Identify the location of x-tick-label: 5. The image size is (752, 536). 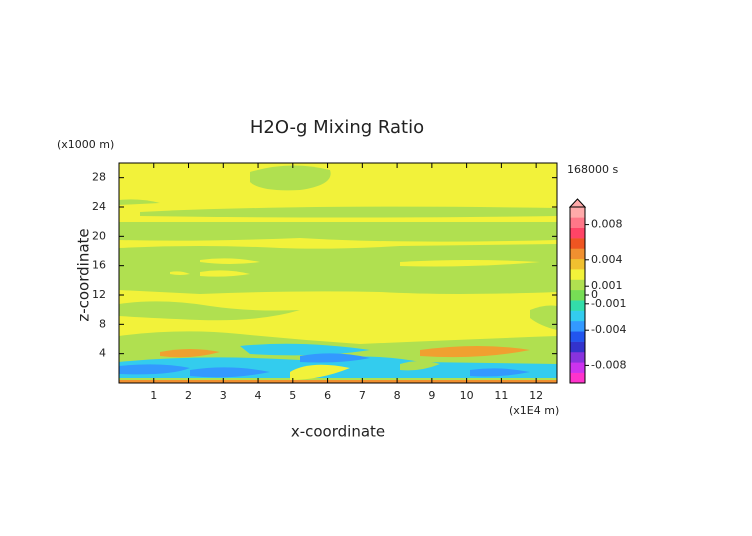
(292, 395).